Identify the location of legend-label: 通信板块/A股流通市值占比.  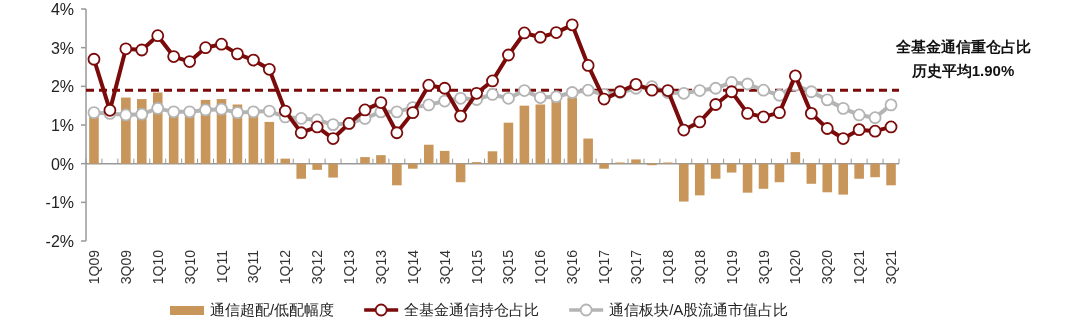
(699, 309).